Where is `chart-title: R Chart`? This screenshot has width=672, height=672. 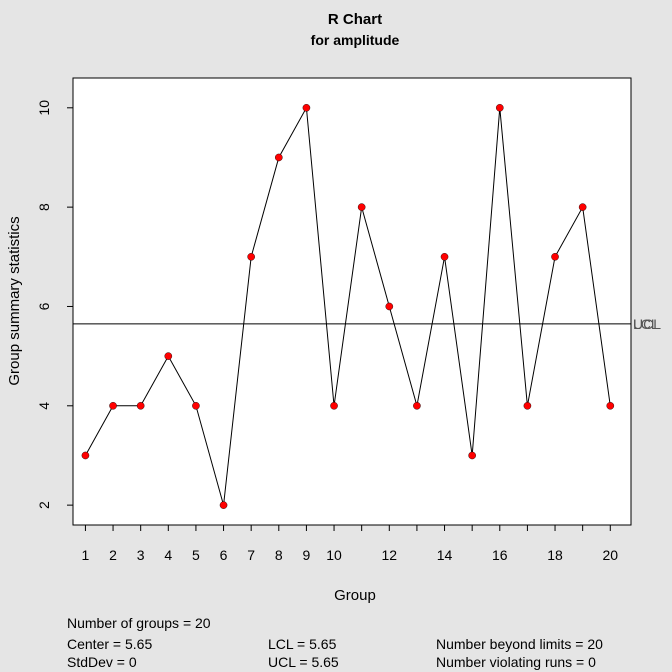 chart-title: R Chart is located at coordinates (355, 19).